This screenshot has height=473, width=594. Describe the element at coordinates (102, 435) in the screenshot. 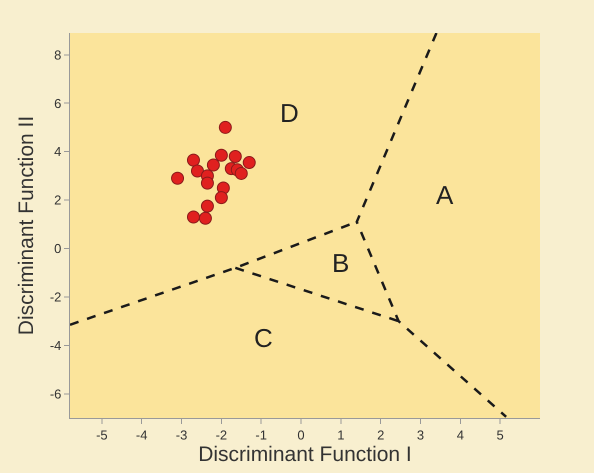

I see `x-tick-label: -5` at that location.